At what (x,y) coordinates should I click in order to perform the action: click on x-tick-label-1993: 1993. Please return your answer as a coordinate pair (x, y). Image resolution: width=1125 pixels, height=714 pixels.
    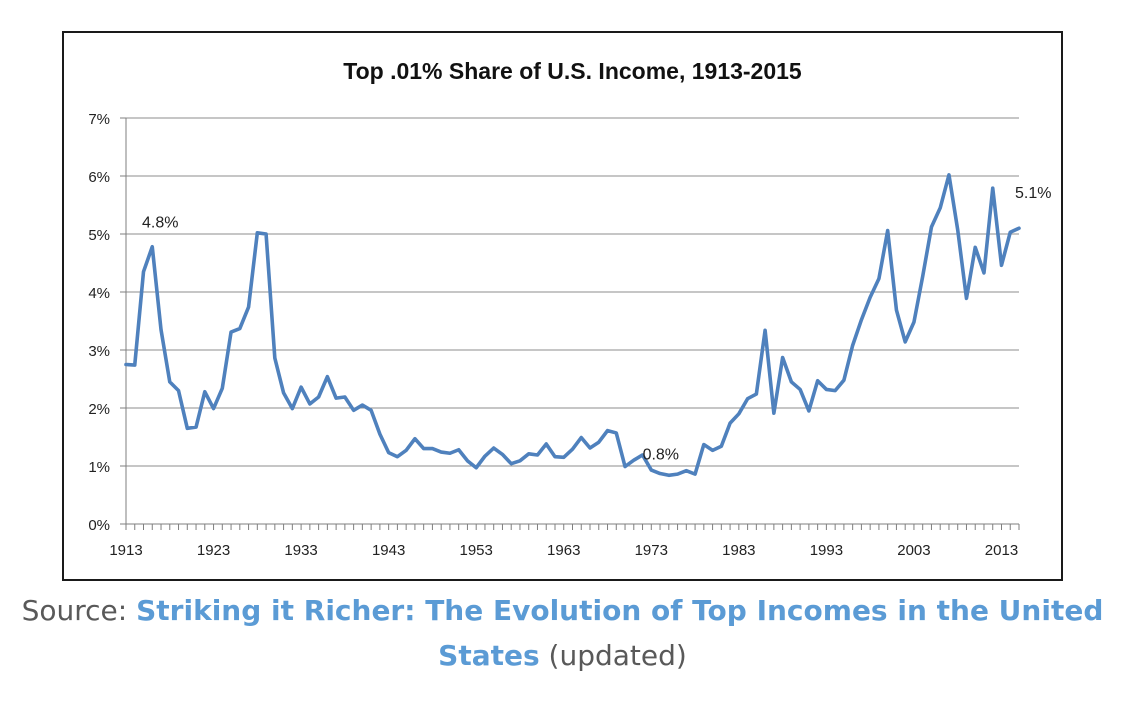
    Looking at the image, I should click on (826, 550).